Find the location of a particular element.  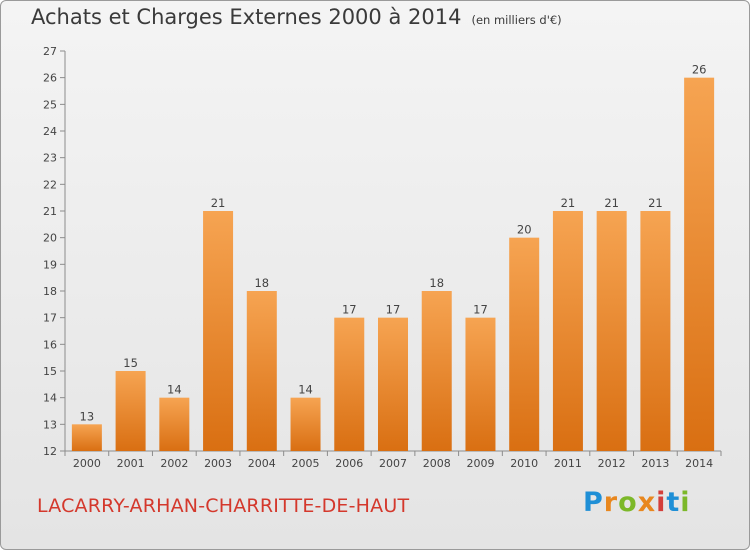

bar-2008 is located at coordinates (436, 371).